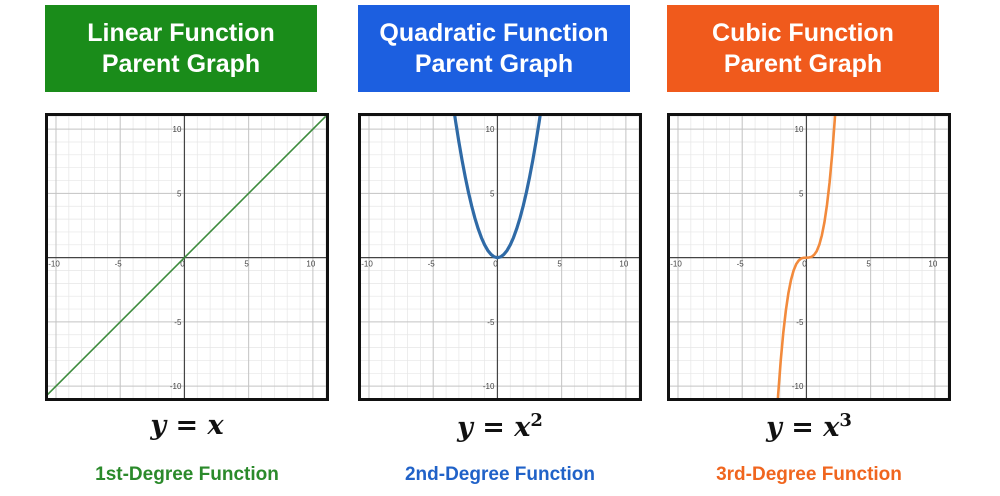  I want to click on subtitle: 1st-Degree Function, so click(187, 474).